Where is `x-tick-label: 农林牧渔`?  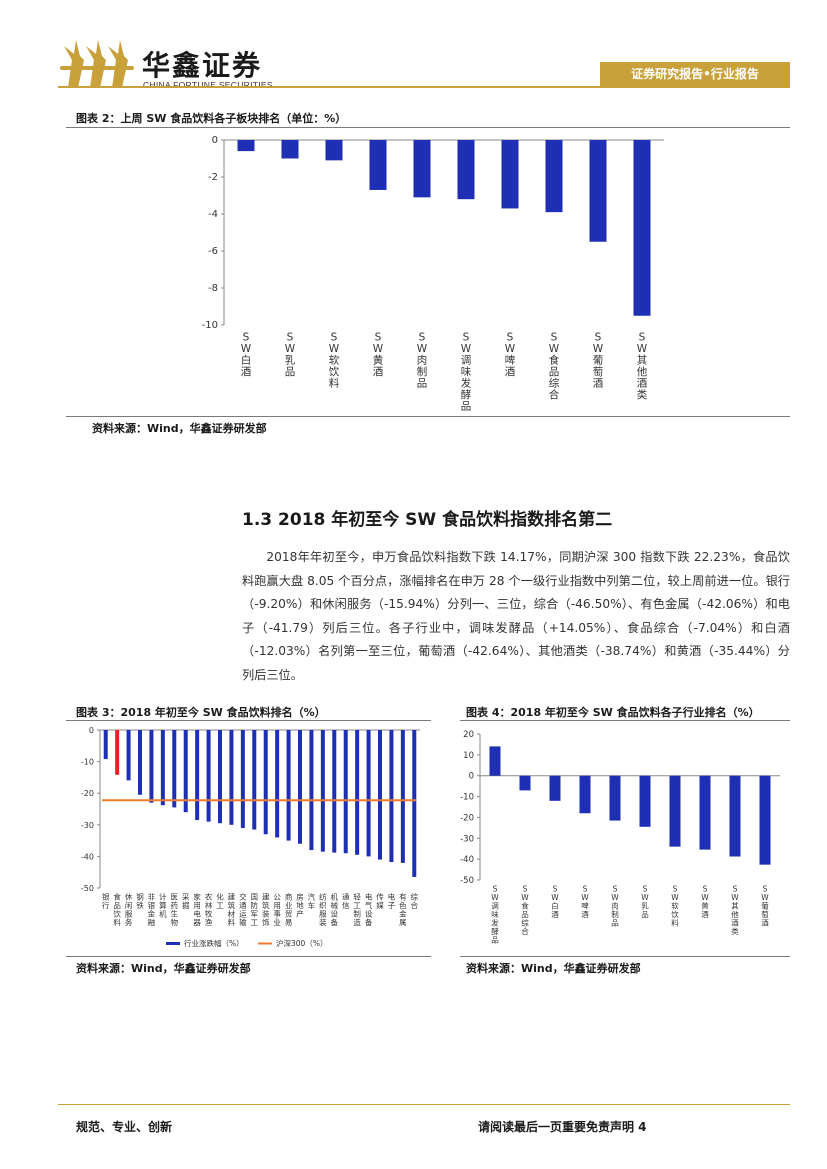 x-tick-label: 农林牧渔 is located at coordinates (209, 910).